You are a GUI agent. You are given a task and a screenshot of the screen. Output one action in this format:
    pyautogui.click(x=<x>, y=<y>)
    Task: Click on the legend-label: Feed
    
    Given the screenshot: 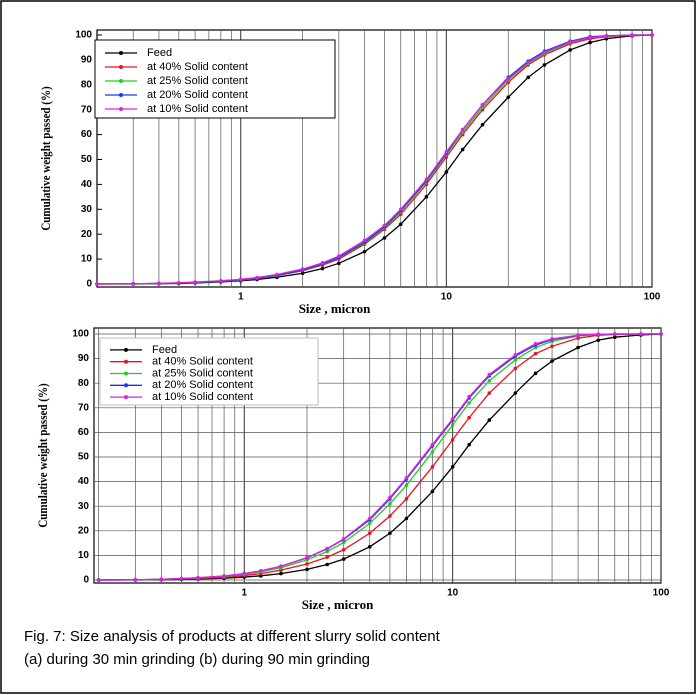 What is the action you would take?
    pyautogui.click(x=159, y=53)
    